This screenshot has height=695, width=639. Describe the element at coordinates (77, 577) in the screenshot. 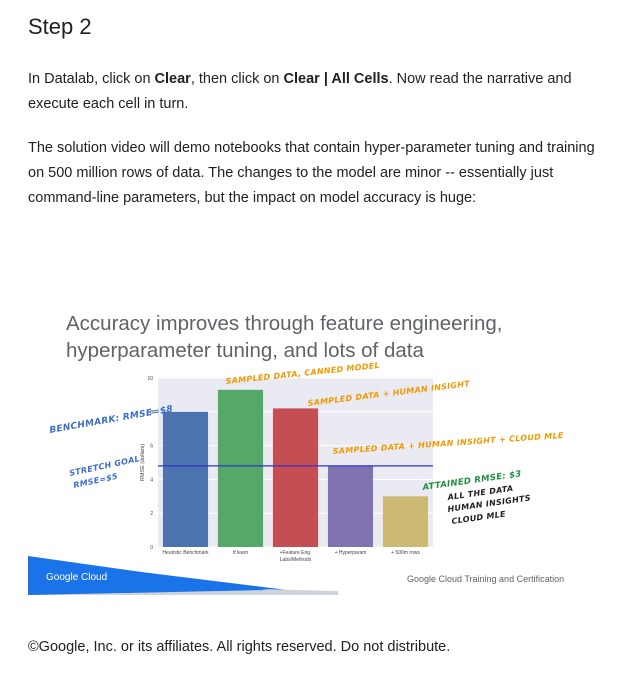

I see `google-cloud-logo: Google Cloud` at that location.